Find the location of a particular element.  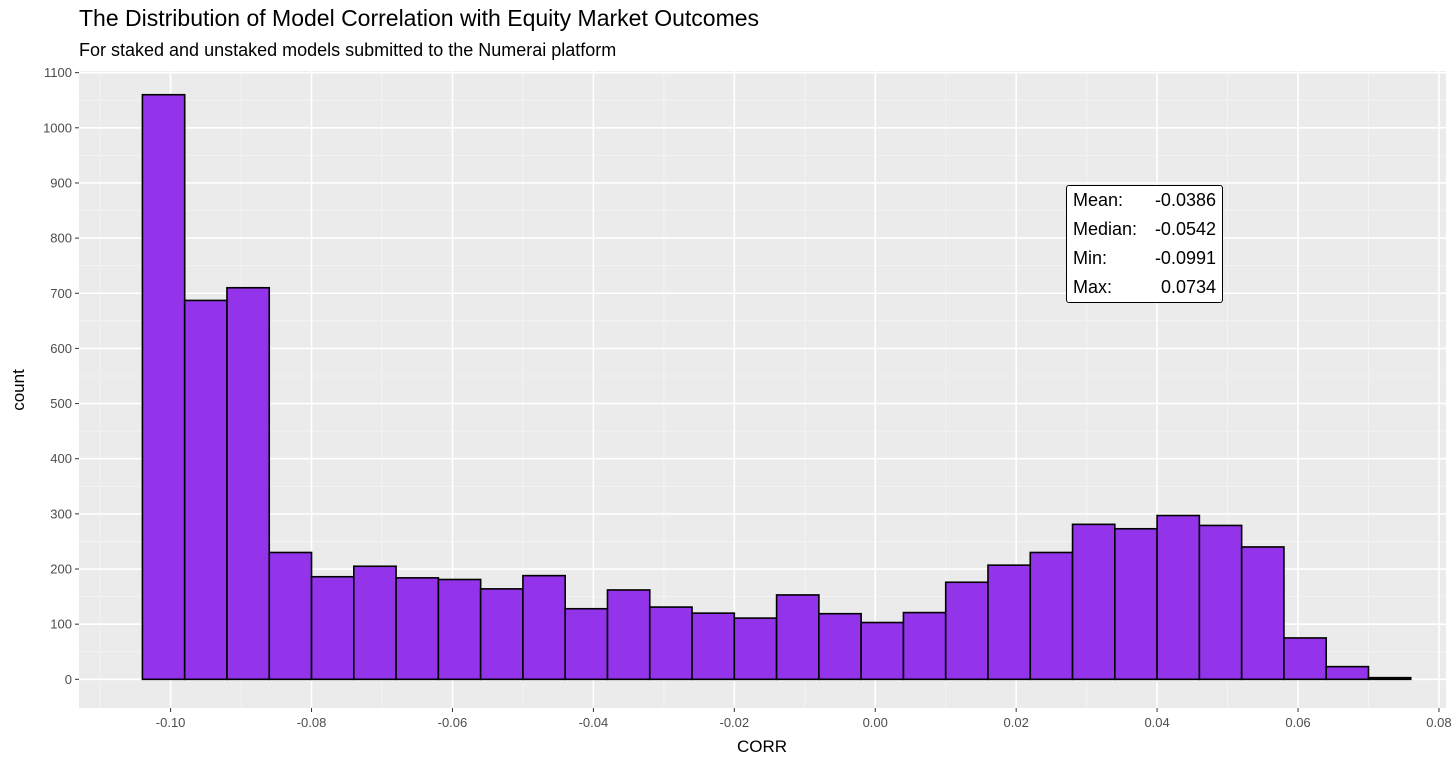

y-tick-label: 300 is located at coordinates (61, 513).